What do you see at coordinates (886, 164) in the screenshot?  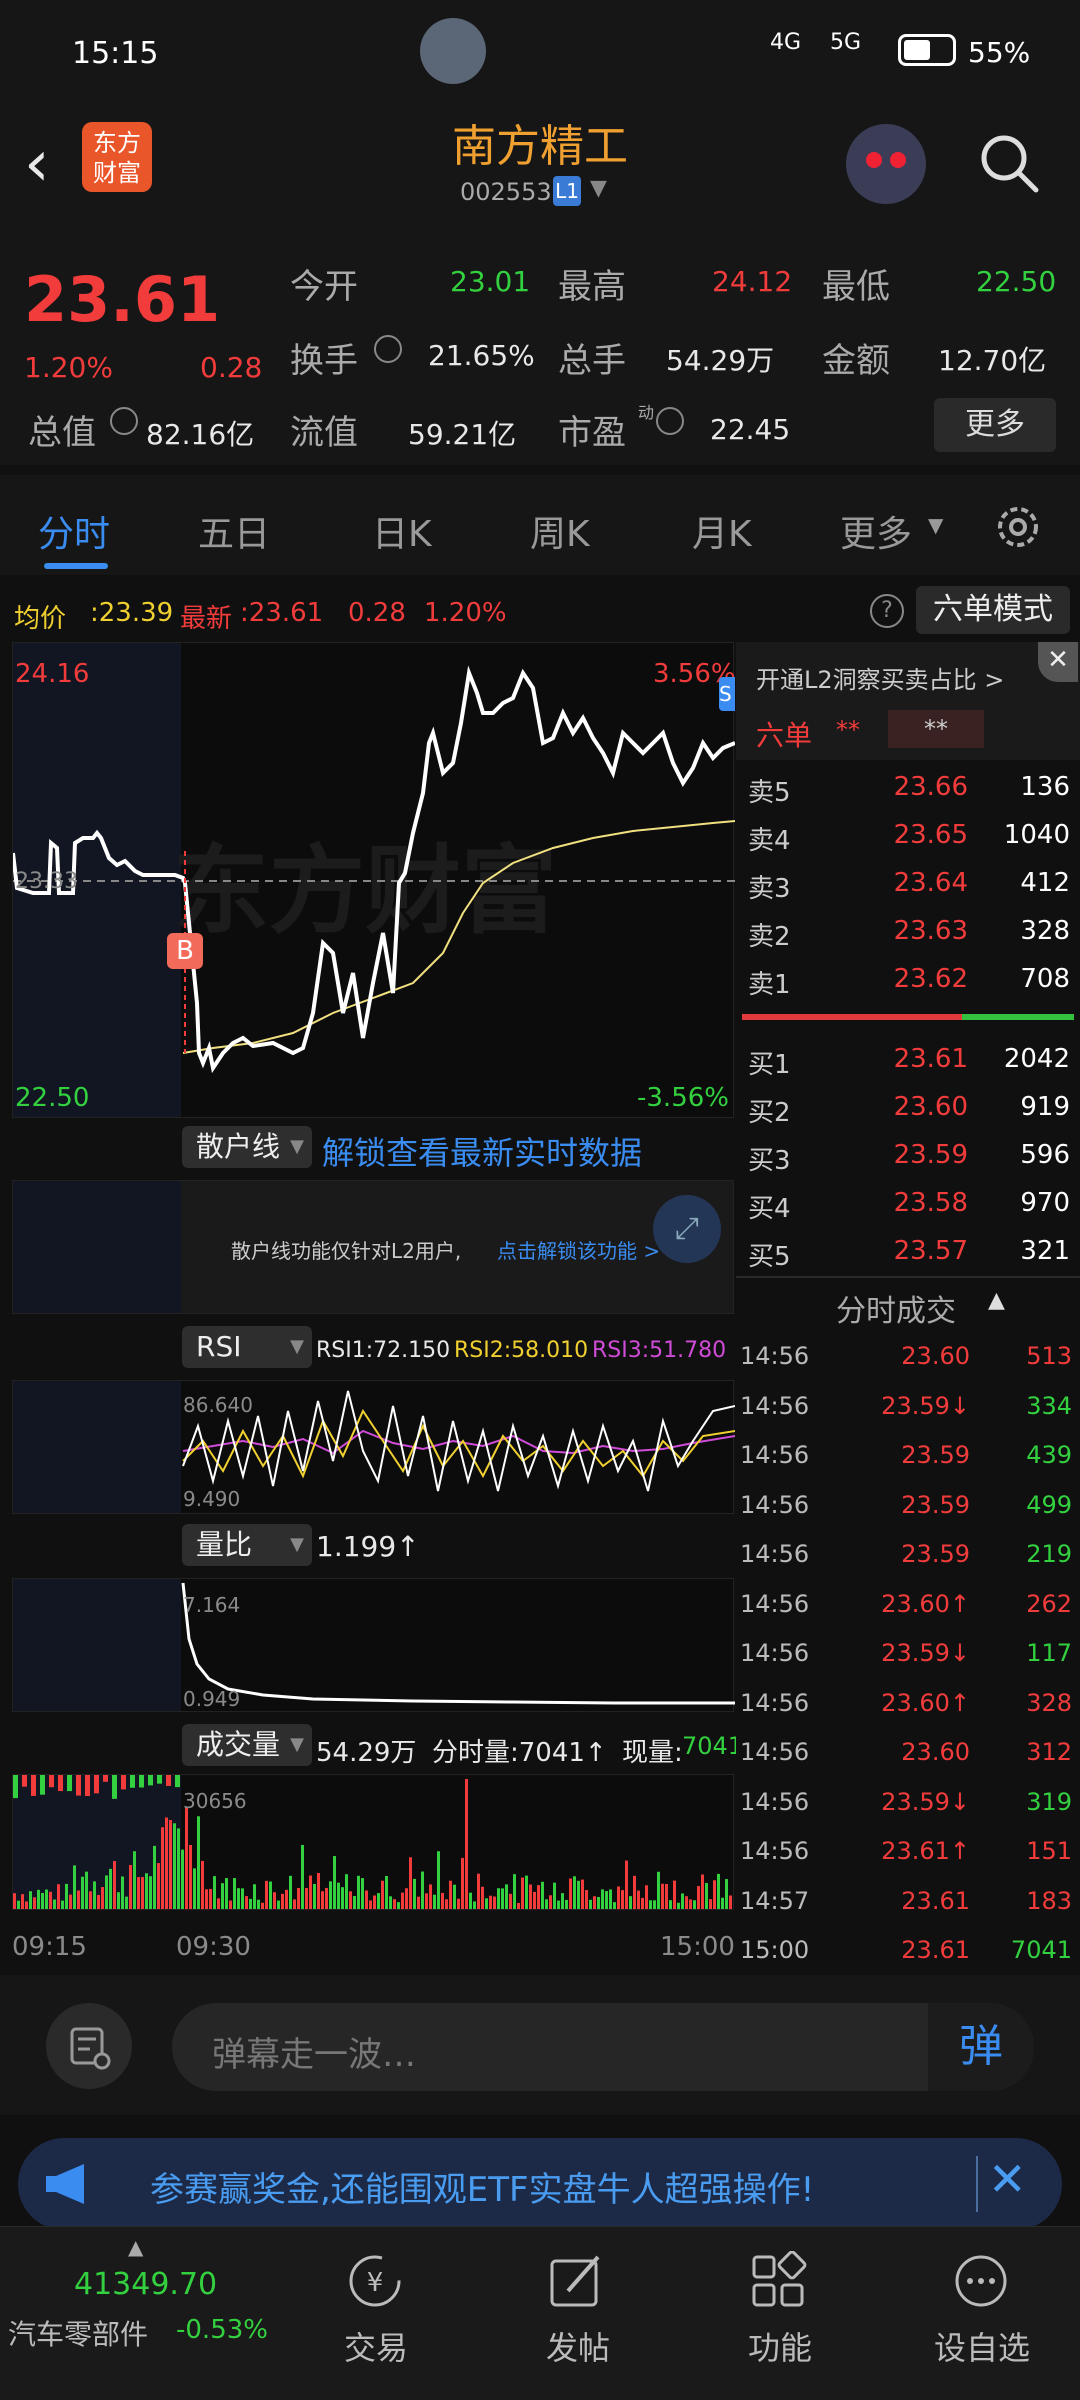 I see `assistant-robot-icon` at bounding box center [886, 164].